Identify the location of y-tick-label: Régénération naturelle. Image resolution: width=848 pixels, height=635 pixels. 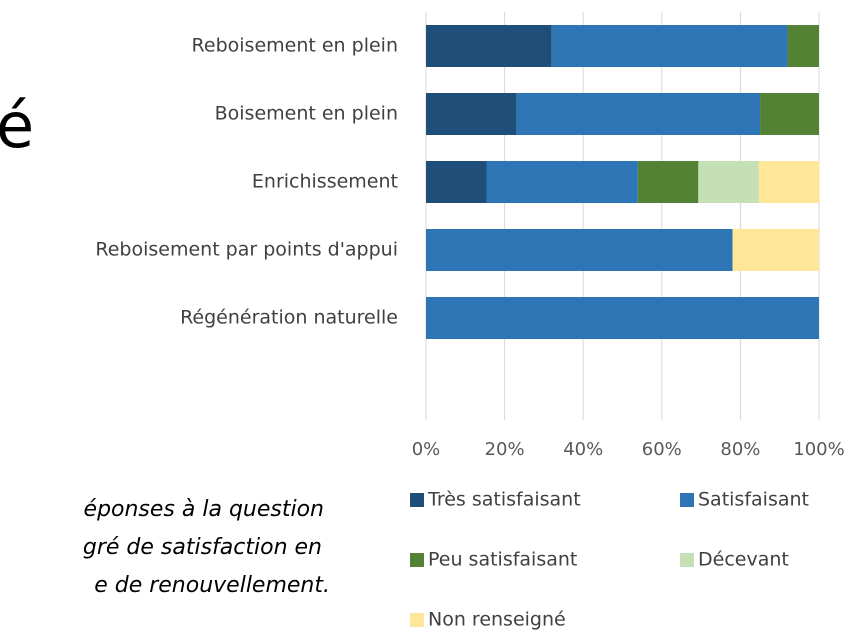
(289, 318).